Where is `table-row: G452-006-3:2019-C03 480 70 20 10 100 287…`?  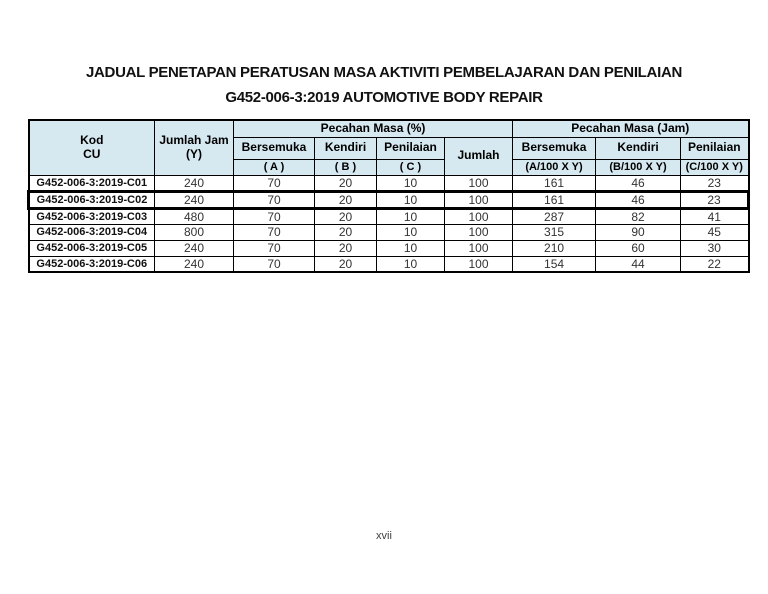
table-row: G452-006-3:2019-C03 480 70 20 10 100 287… is located at coordinates (389, 216).